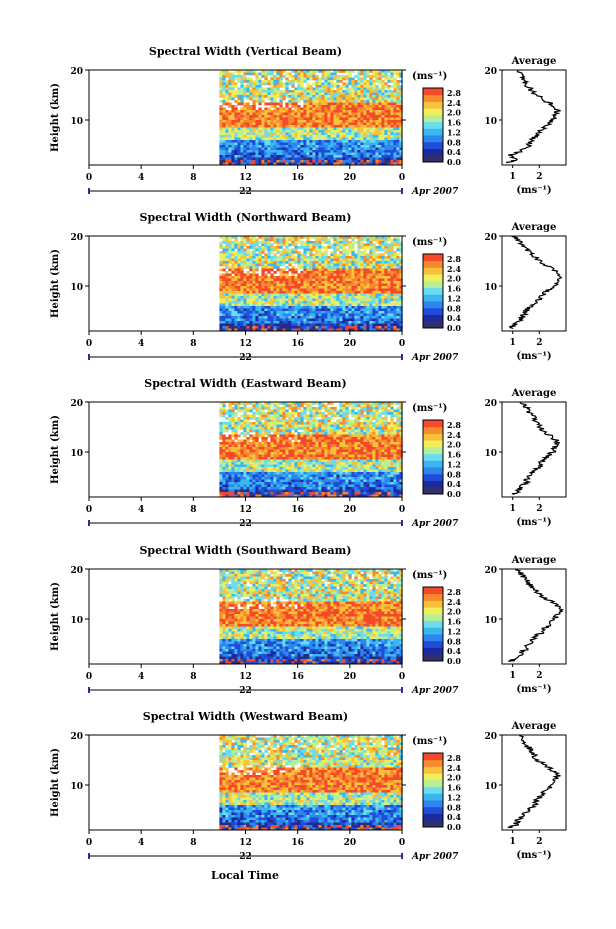 The image size is (616, 929). I want to click on colorbar-swatch, so click(433, 159).